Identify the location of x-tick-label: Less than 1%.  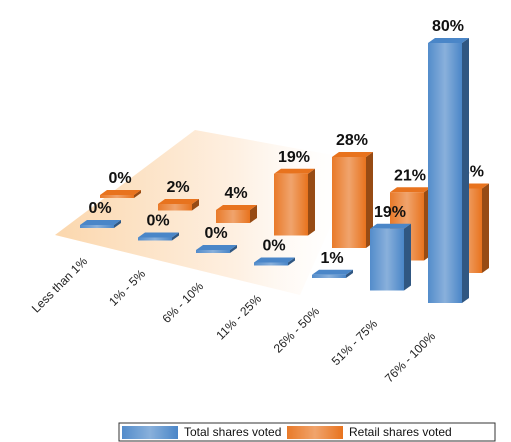
(60, 285).